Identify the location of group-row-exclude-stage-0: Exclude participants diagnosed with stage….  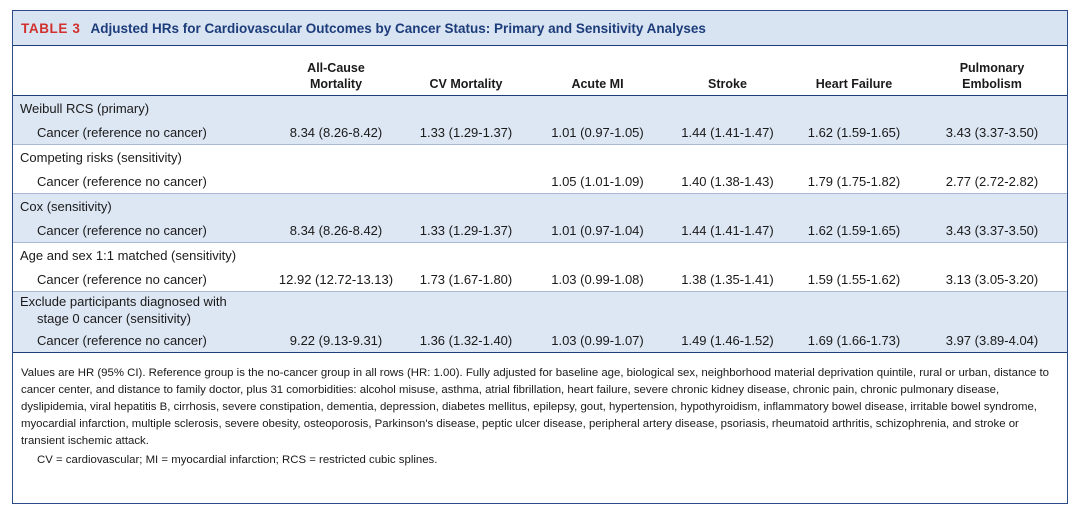
(540, 309).